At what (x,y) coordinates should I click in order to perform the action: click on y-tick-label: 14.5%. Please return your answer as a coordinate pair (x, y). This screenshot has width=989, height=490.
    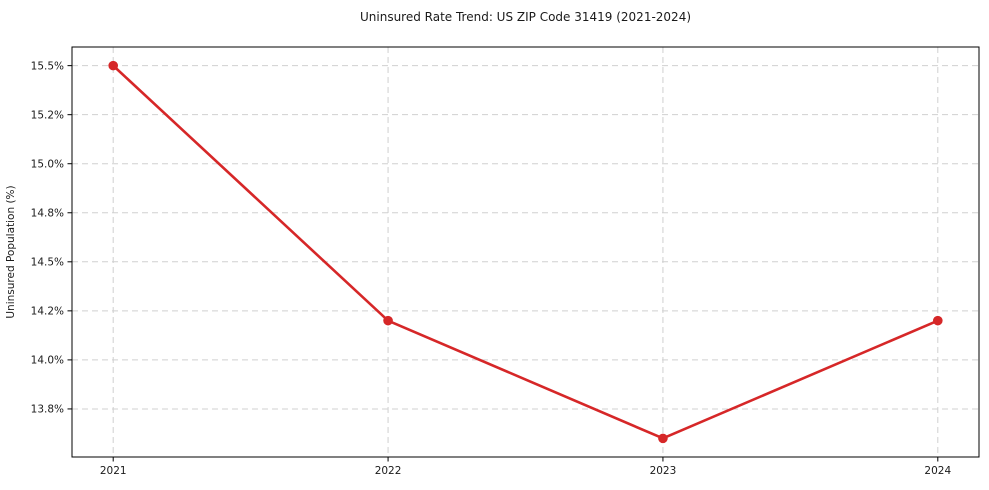
    Looking at the image, I should click on (47, 263).